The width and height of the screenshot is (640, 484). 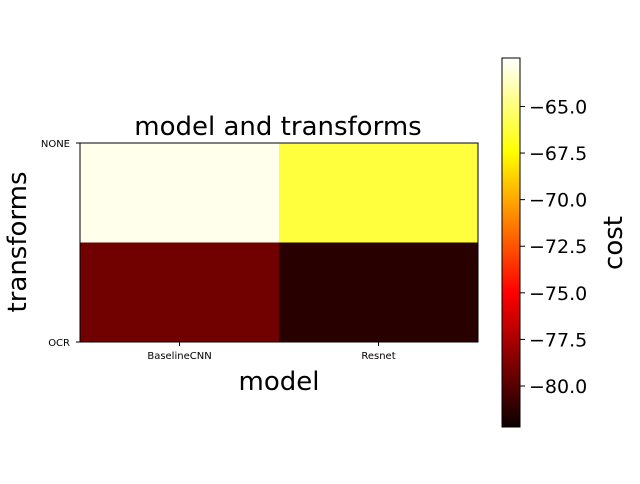 I want to click on colorbar-tick-label: −67.5, so click(x=558, y=154).